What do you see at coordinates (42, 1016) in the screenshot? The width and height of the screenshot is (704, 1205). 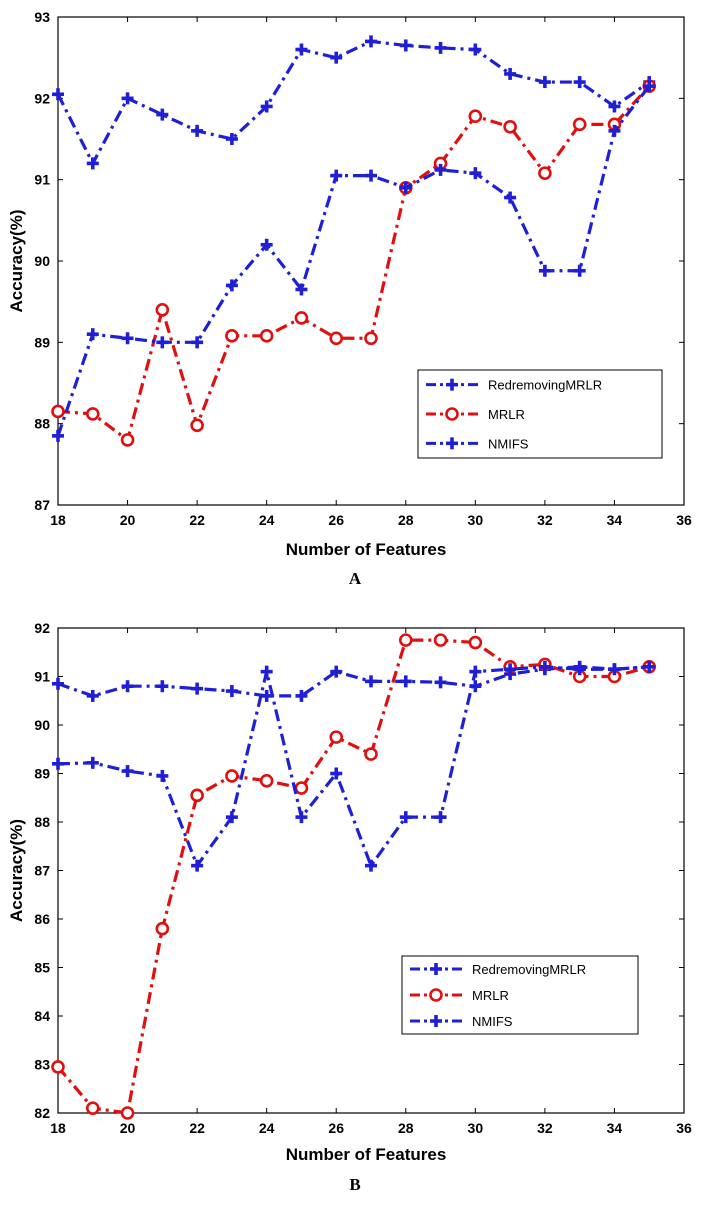 I see `y-tick-label: 84` at bounding box center [42, 1016].